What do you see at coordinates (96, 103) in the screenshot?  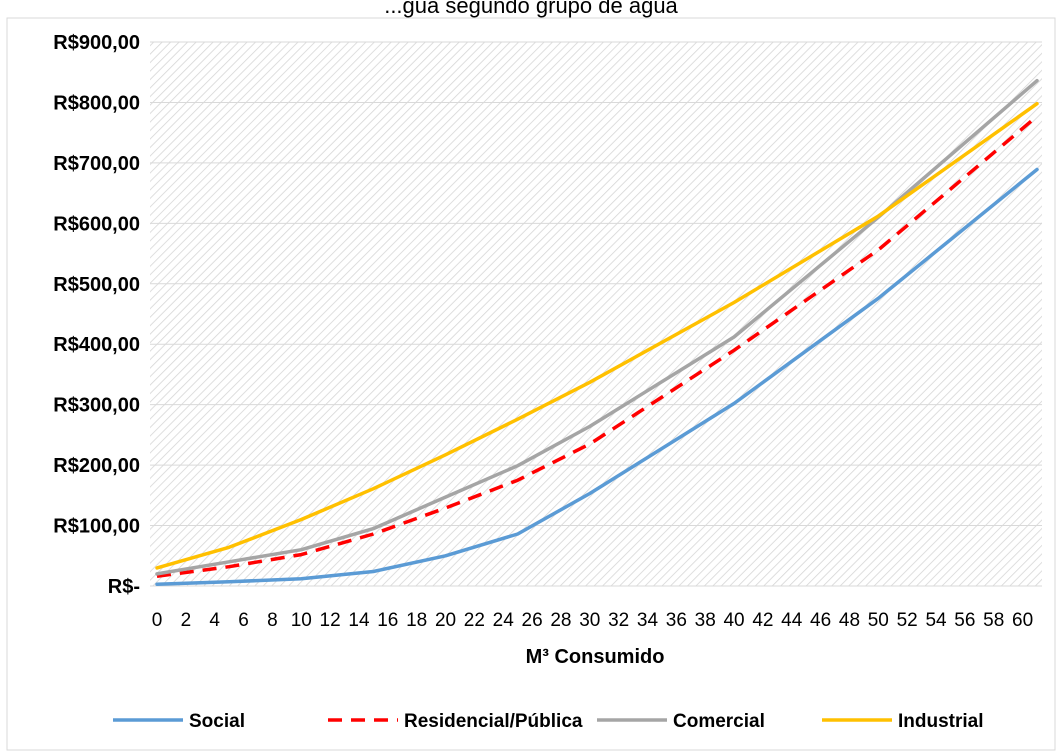 I see `y-tick-label: R$800,00` at bounding box center [96, 103].